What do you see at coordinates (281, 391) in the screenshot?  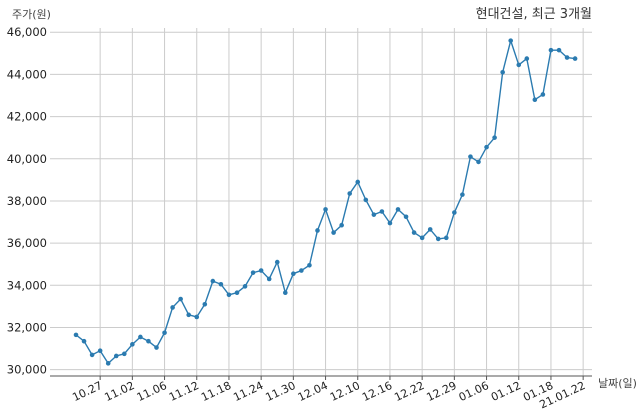 I see `x-tick-label: 11.30` at bounding box center [281, 391].